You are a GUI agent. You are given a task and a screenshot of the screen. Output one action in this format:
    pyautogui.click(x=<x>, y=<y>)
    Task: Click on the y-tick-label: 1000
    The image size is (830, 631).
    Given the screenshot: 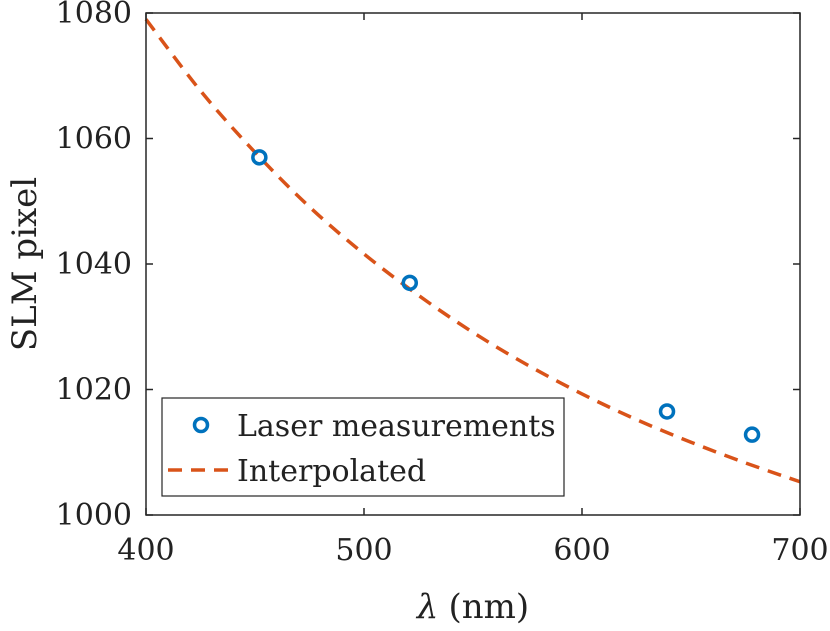 What is the action you would take?
    pyautogui.click(x=94, y=515)
    